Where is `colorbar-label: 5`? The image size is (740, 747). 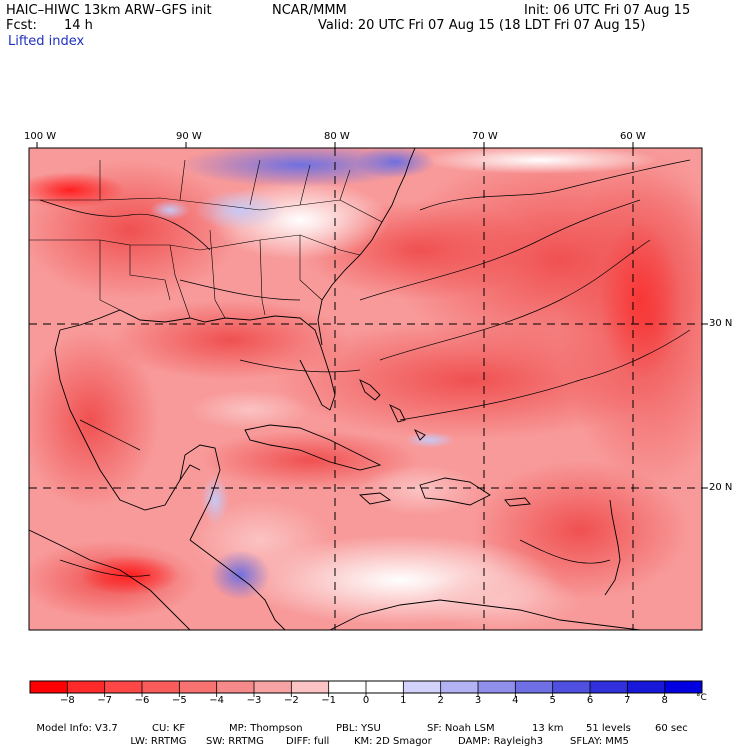
colorbar-label: 5 is located at coordinates (552, 700).